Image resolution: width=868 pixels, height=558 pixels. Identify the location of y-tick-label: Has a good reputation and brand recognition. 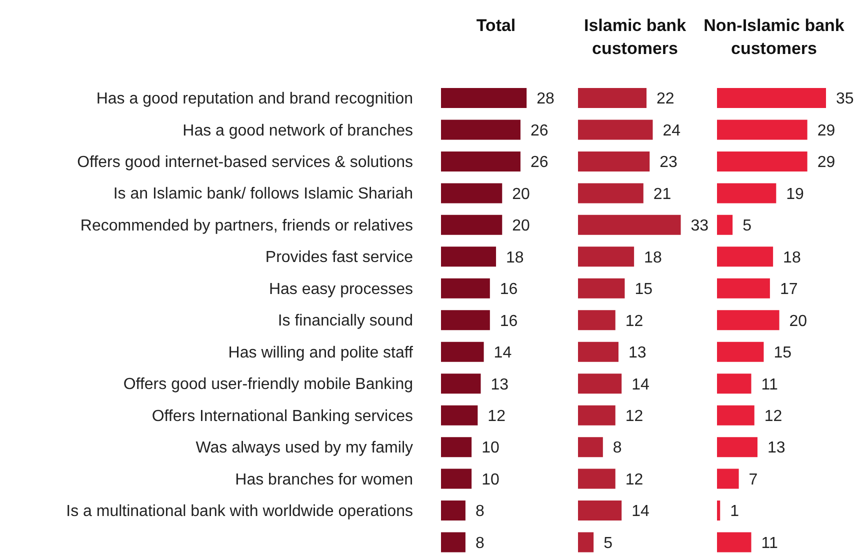
(254, 99).